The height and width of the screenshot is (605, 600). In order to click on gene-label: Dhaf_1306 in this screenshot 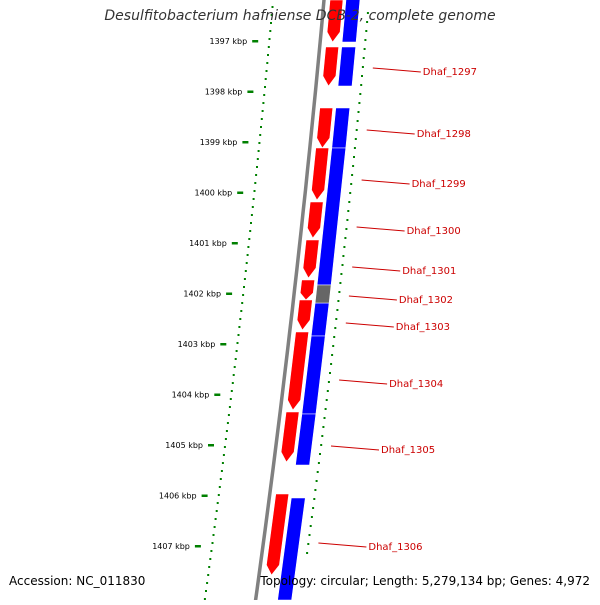, I will do `click(395, 547)`.